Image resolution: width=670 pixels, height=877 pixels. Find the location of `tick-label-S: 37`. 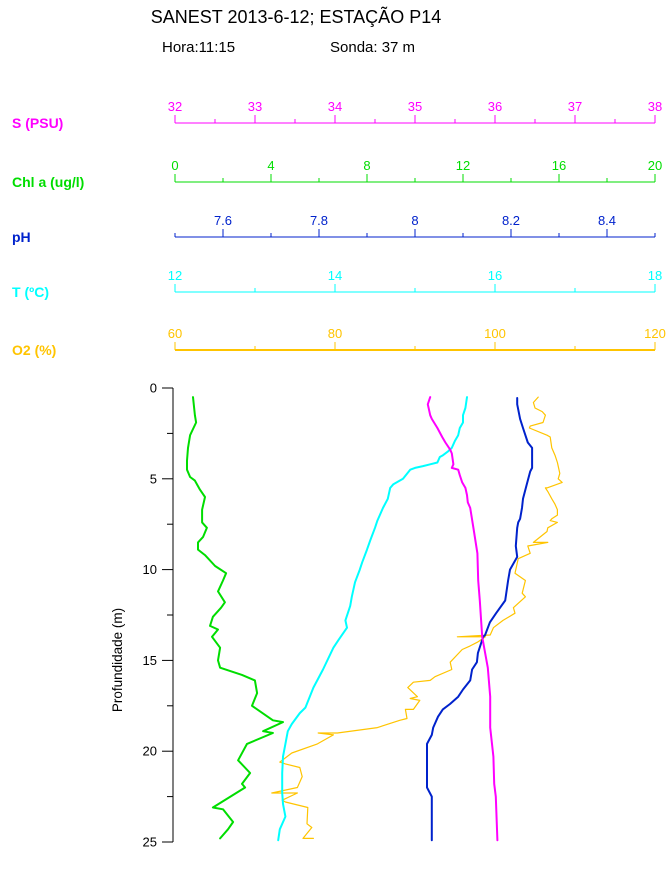

tick-label-S: 37 is located at coordinates (575, 106).